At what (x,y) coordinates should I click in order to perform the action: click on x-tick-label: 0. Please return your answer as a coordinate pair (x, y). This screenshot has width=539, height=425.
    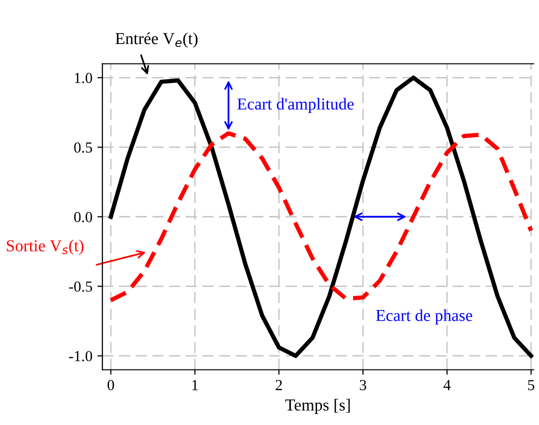
    Looking at the image, I should click on (111, 385).